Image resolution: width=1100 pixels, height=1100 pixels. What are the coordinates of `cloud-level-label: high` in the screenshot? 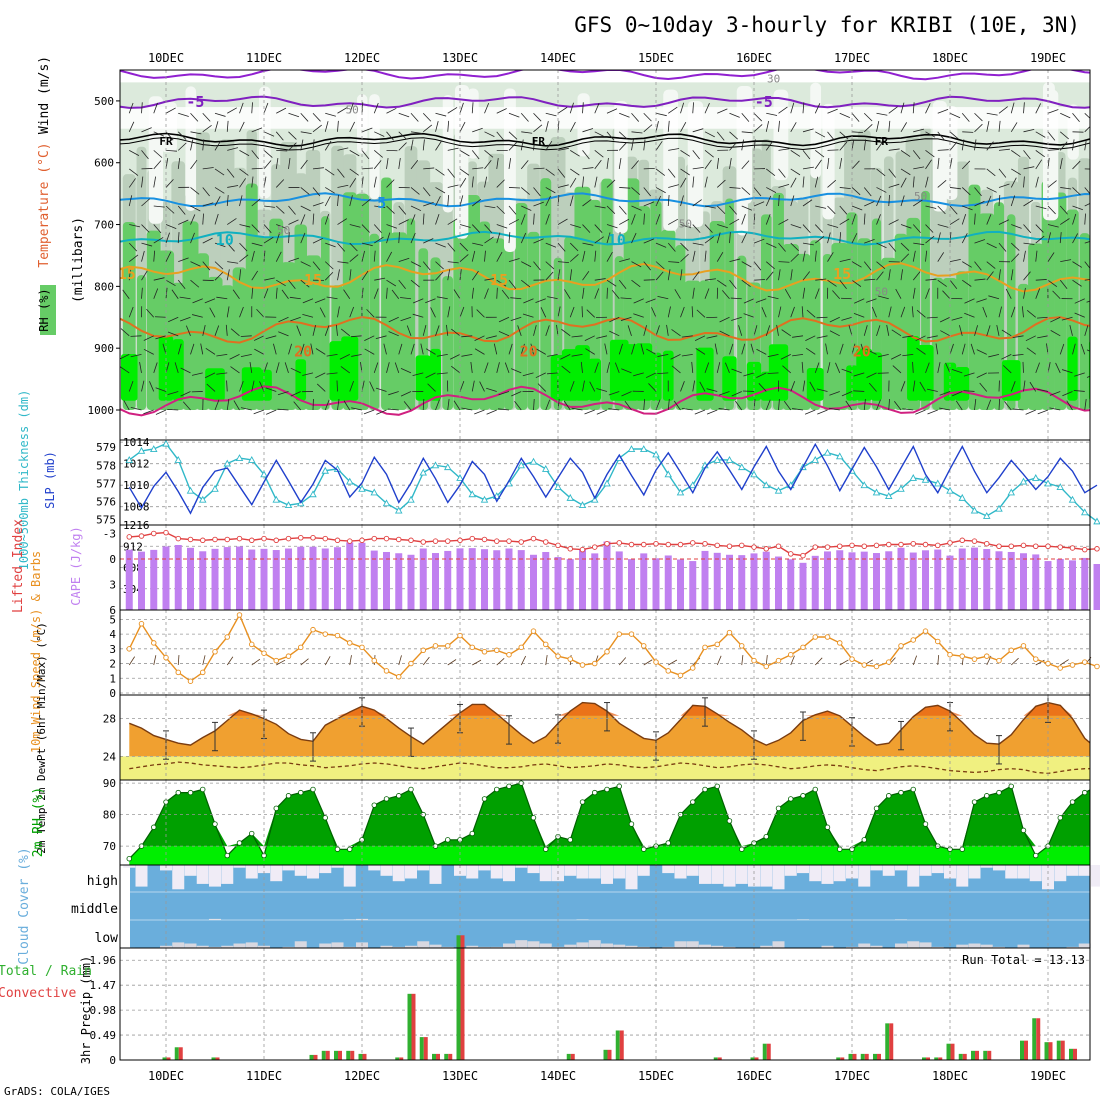 It's located at (102, 881).